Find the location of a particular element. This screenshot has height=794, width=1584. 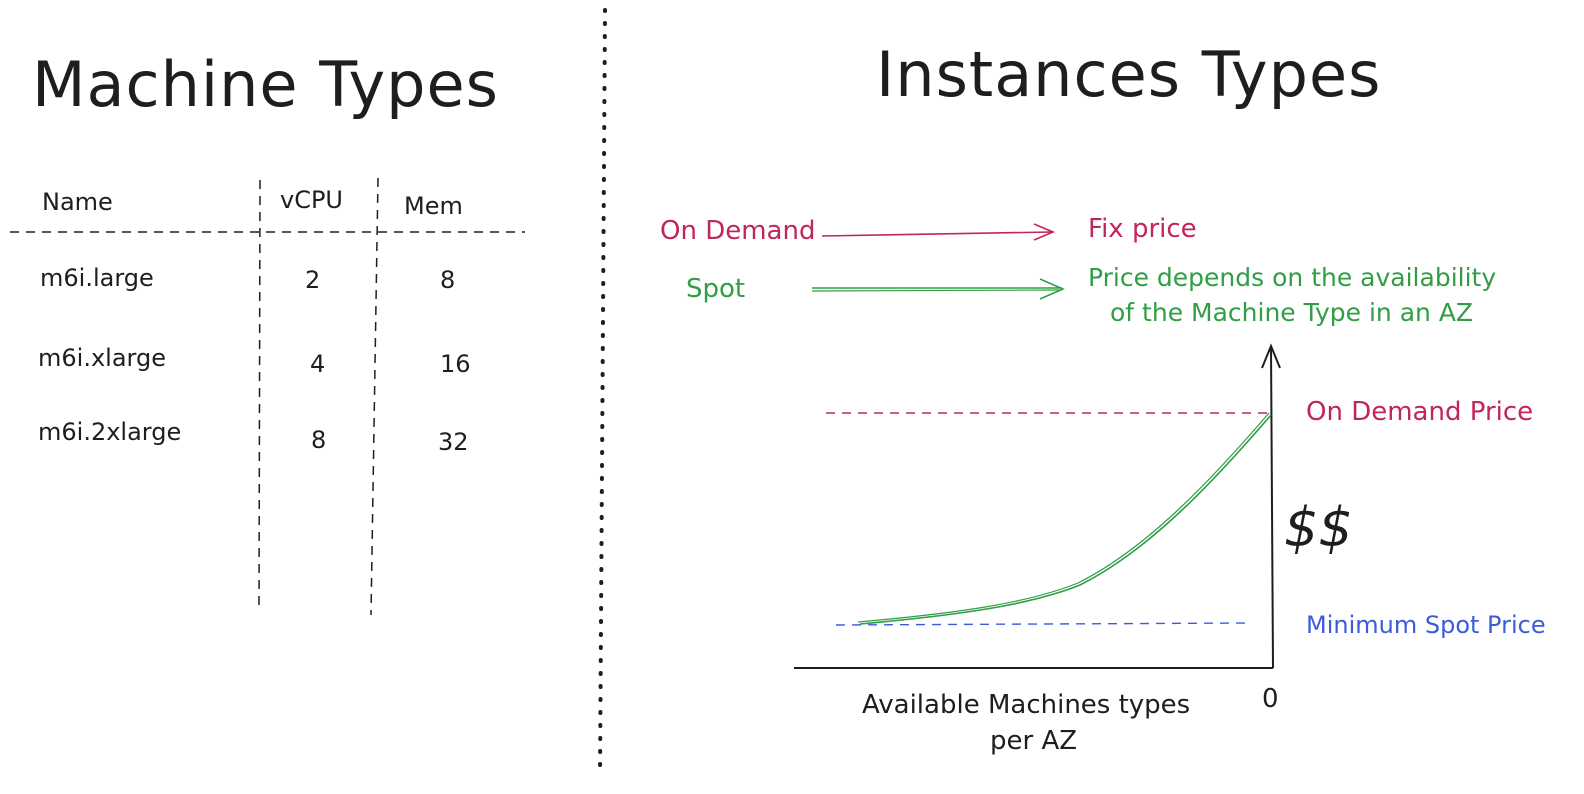

table-header-vcpu: vCPU is located at coordinates (311, 200).